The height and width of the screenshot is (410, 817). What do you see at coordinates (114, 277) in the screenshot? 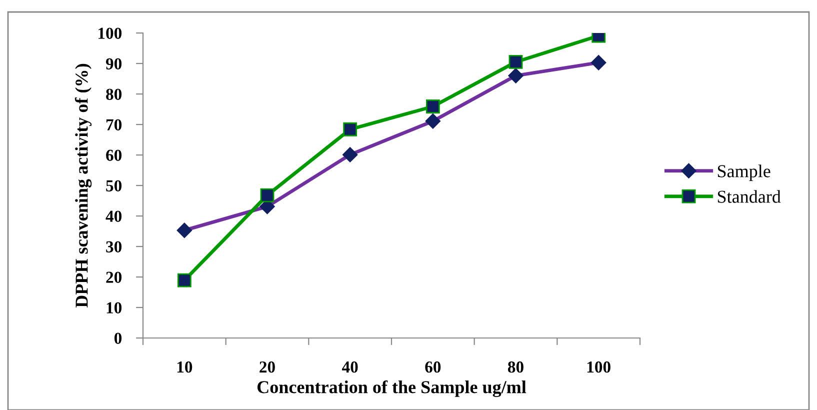
I see `y-tick-label: 20` at bounding box center [114, 277].